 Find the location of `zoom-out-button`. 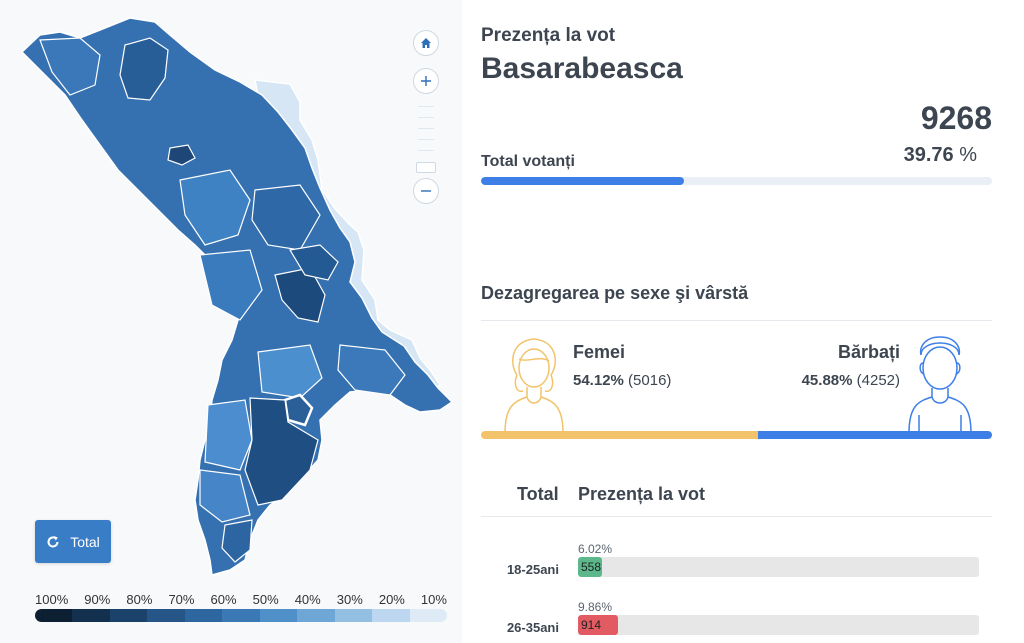

zoom-out-button is located at coordinates (426, 191).